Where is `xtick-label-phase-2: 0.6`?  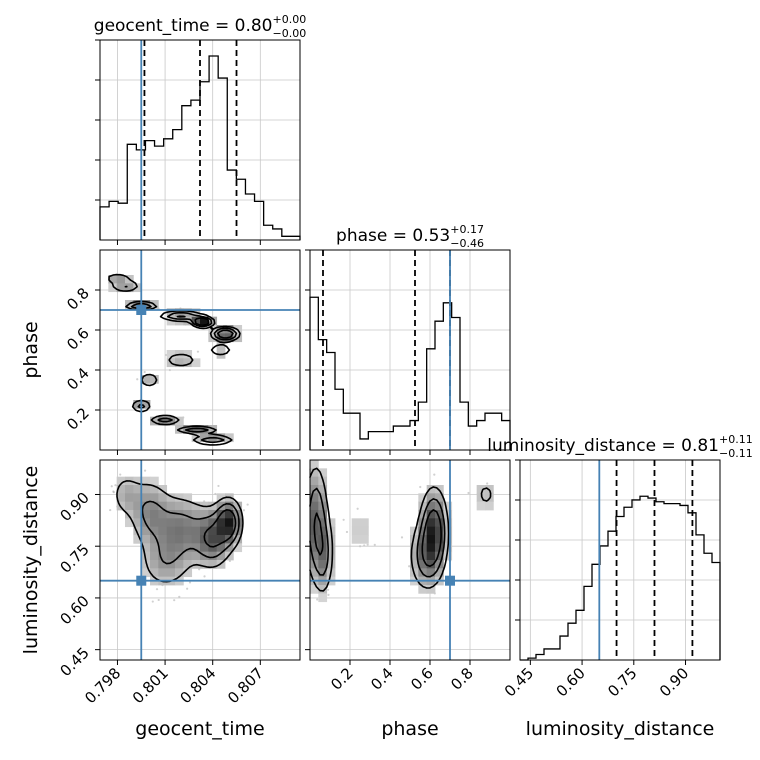
xtick-label-phase-2: 0.6 is located at coordinates (422, 679).